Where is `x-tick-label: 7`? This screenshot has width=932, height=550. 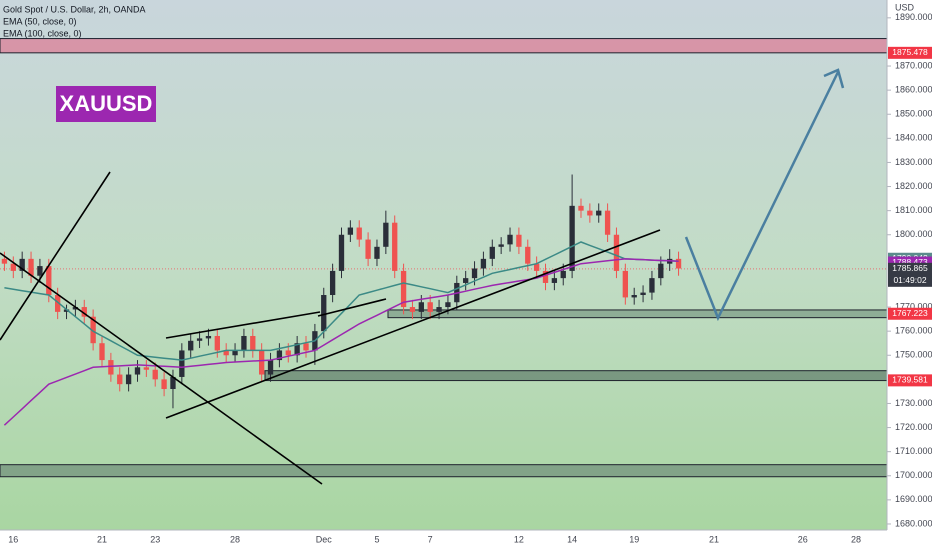
x-tick-label: 7 is located at coordinates (430, 539).